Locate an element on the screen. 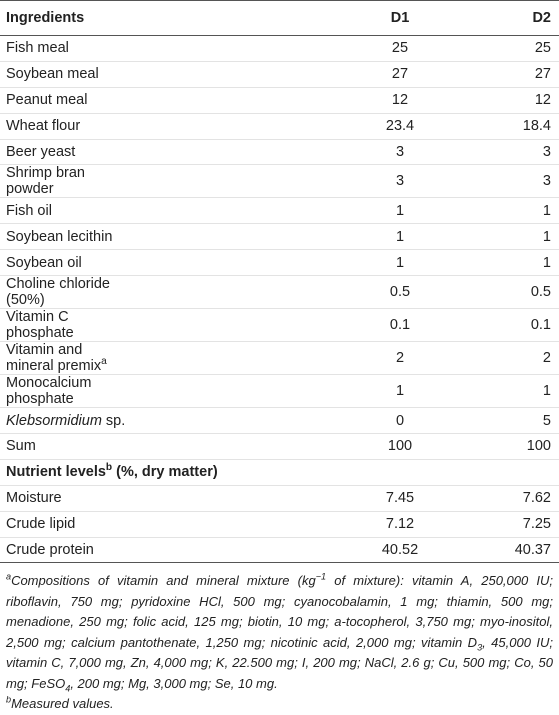  ingredient-cell: Fish oil is located at coordinates (67, 211).